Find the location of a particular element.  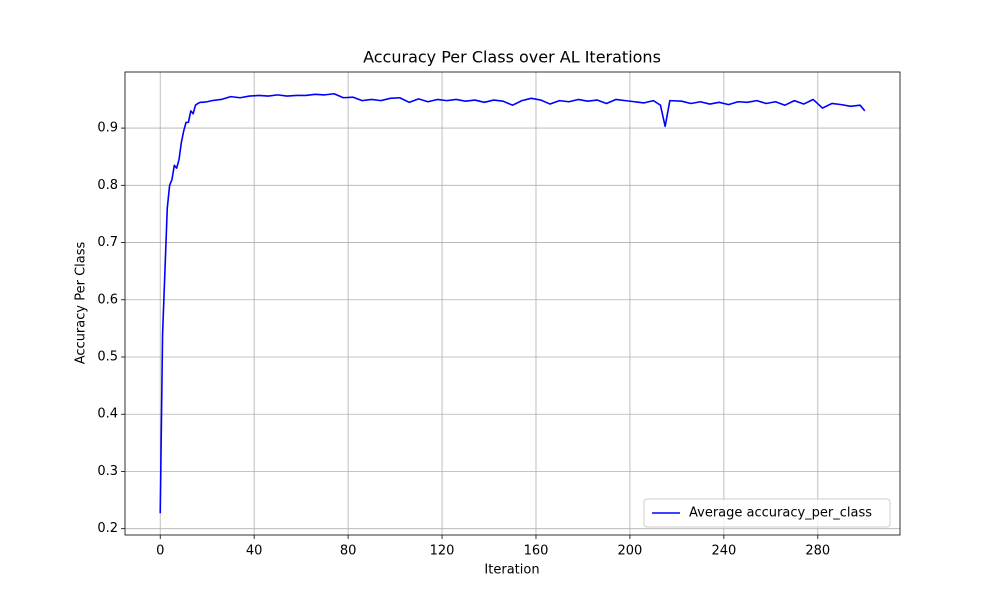

x-tick-label: 40 is located at coordinates (254, 551).